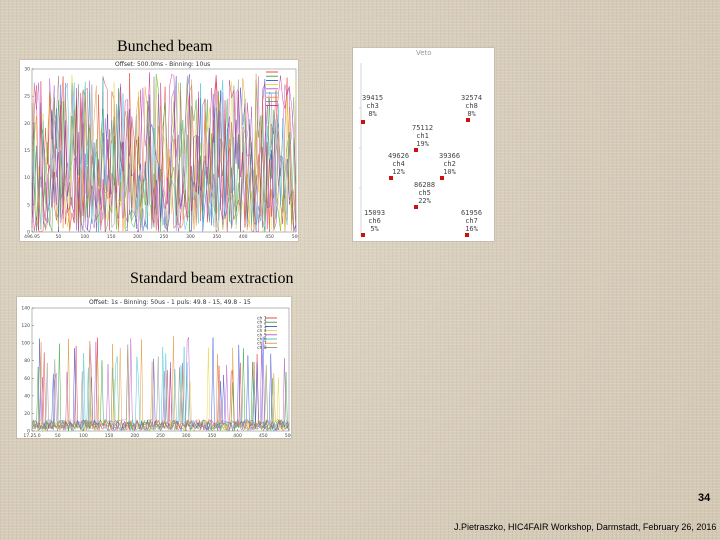 The height and width of the screenshot is (540, 720). I want to click on channel-name: ch1, so click(422, 136).